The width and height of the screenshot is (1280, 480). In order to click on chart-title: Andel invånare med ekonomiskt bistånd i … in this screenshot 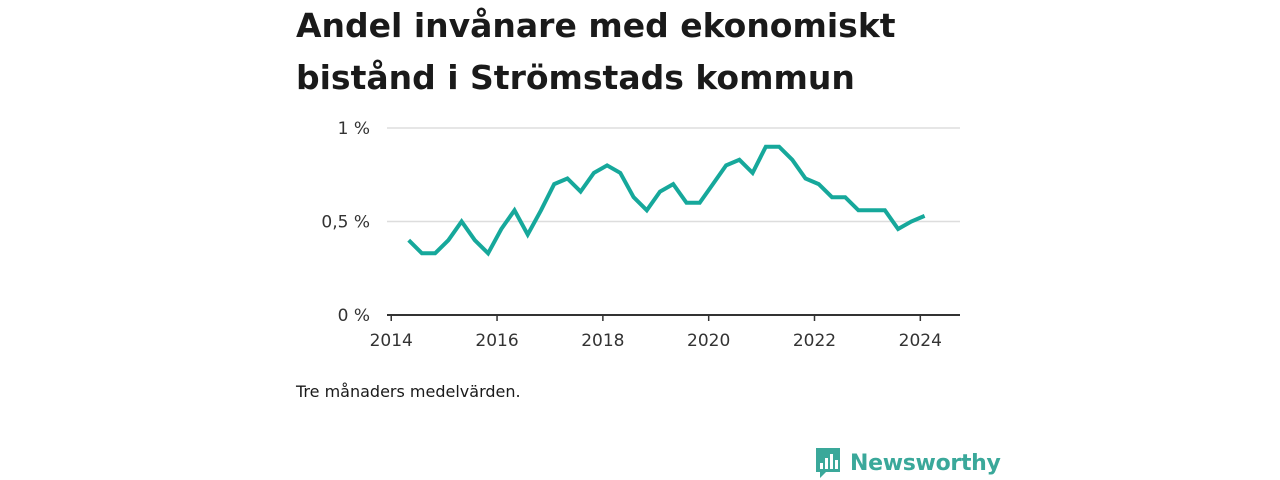, I will do `click(646, 52)`.